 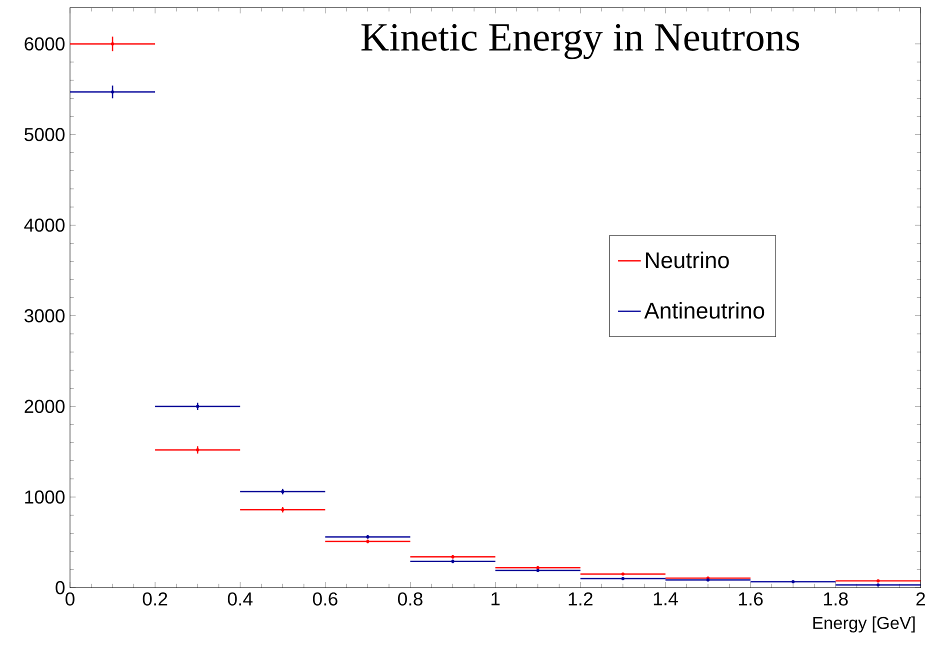 What do you see at coordinates (44, 135) in the screenshot?
I see `y-tick-label: 5000` at bounding box center [44, 135].